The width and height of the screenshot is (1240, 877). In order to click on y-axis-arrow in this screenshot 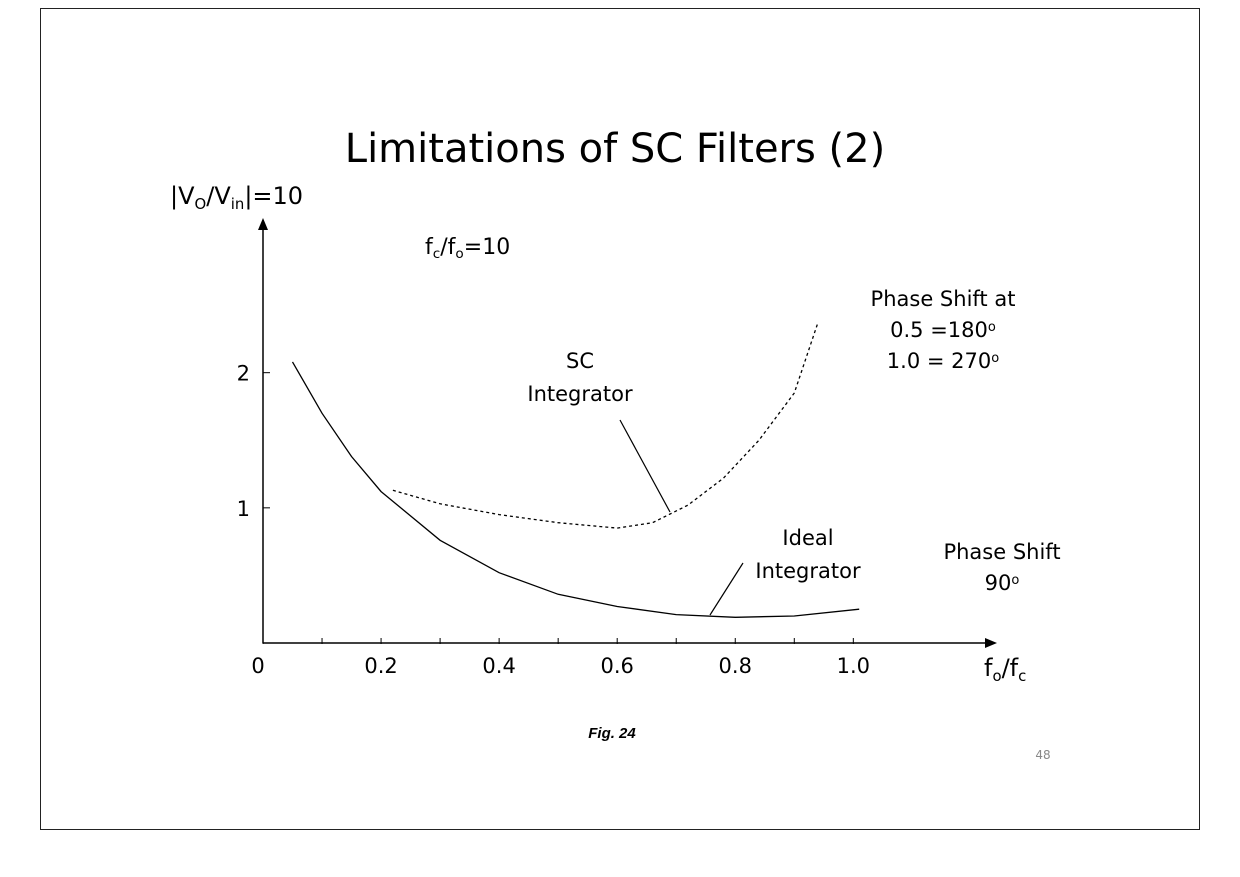, I will do `click(263, 224)`.